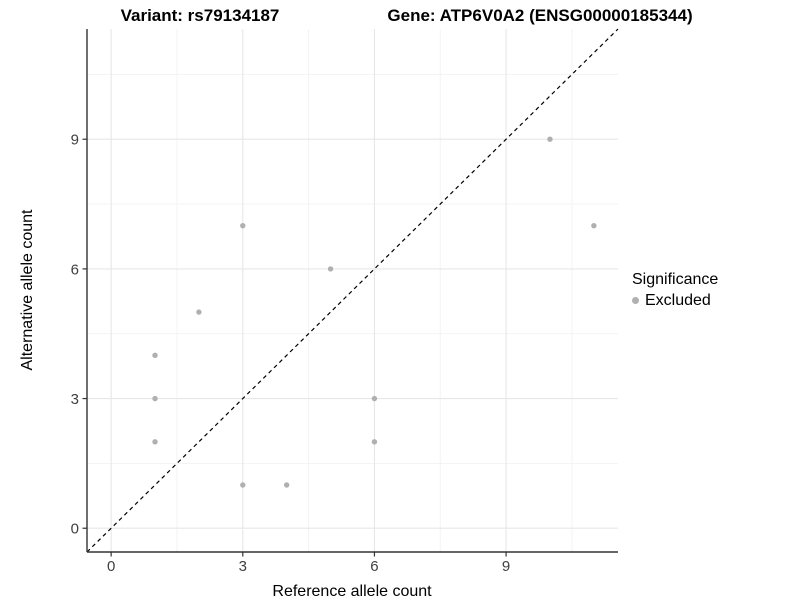 This screenshot has width=800, height=600. What do you see at coordinates (675, 290) in the screenshot?
I see `legend: Significance Excluded` at bounding box center [675, 290].